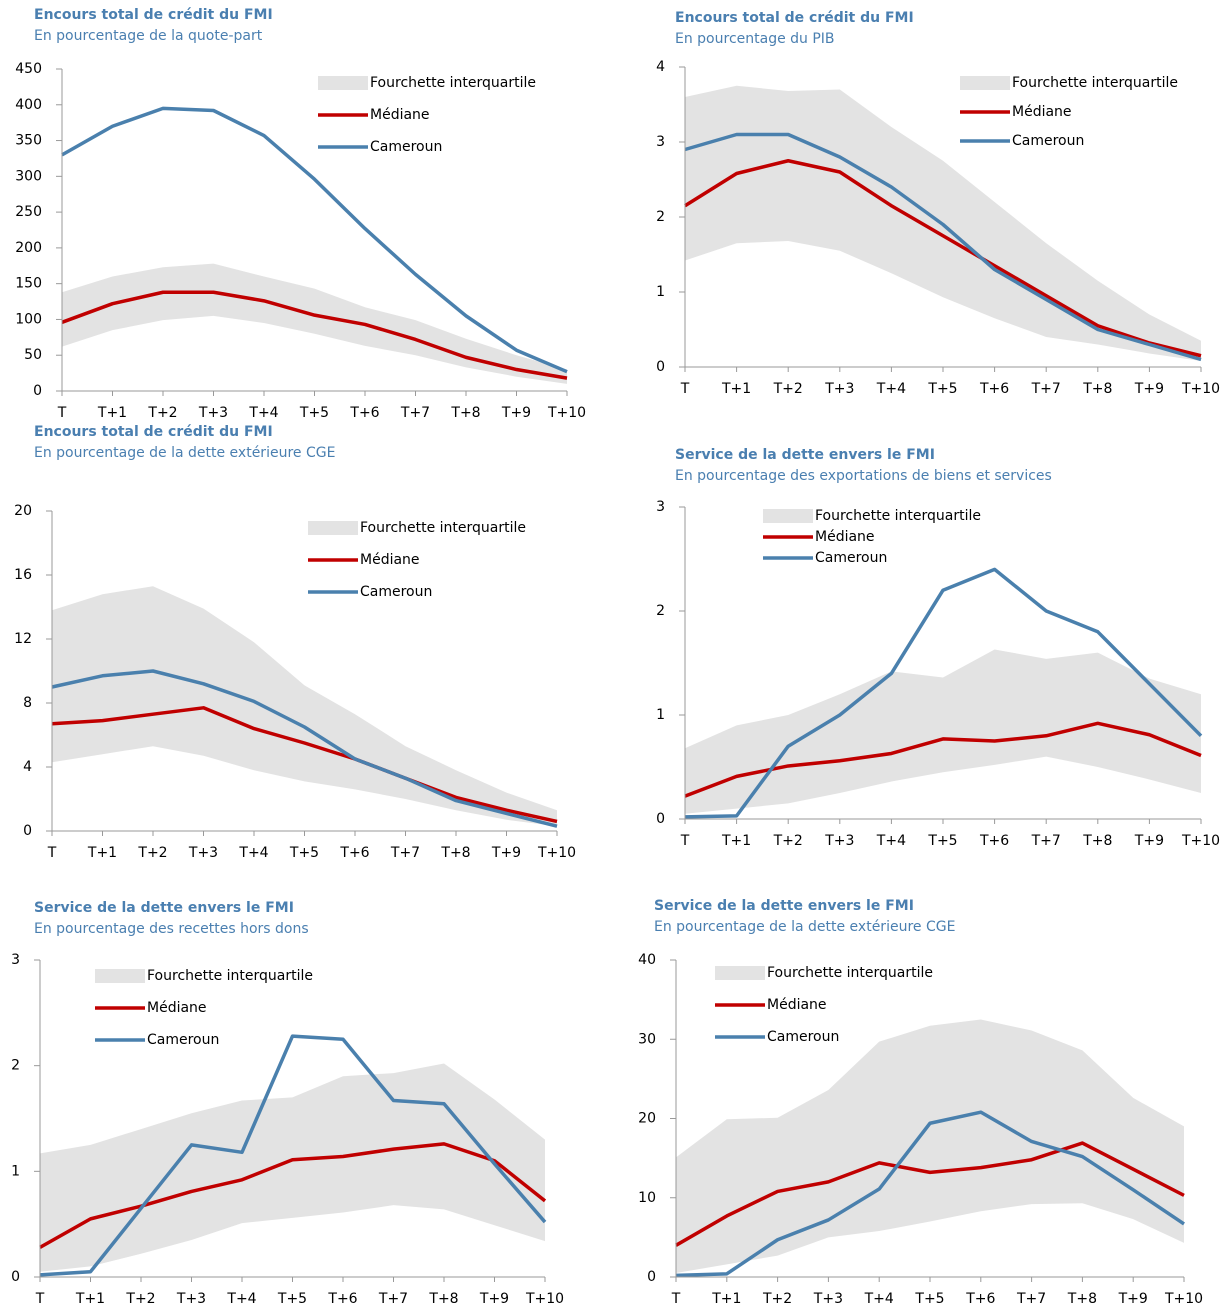 This screenshot has width=1228, height=1309. Describe the element at coordinates (33, 355) in the screenshot. I see `y-tick-label: 50` at that location.